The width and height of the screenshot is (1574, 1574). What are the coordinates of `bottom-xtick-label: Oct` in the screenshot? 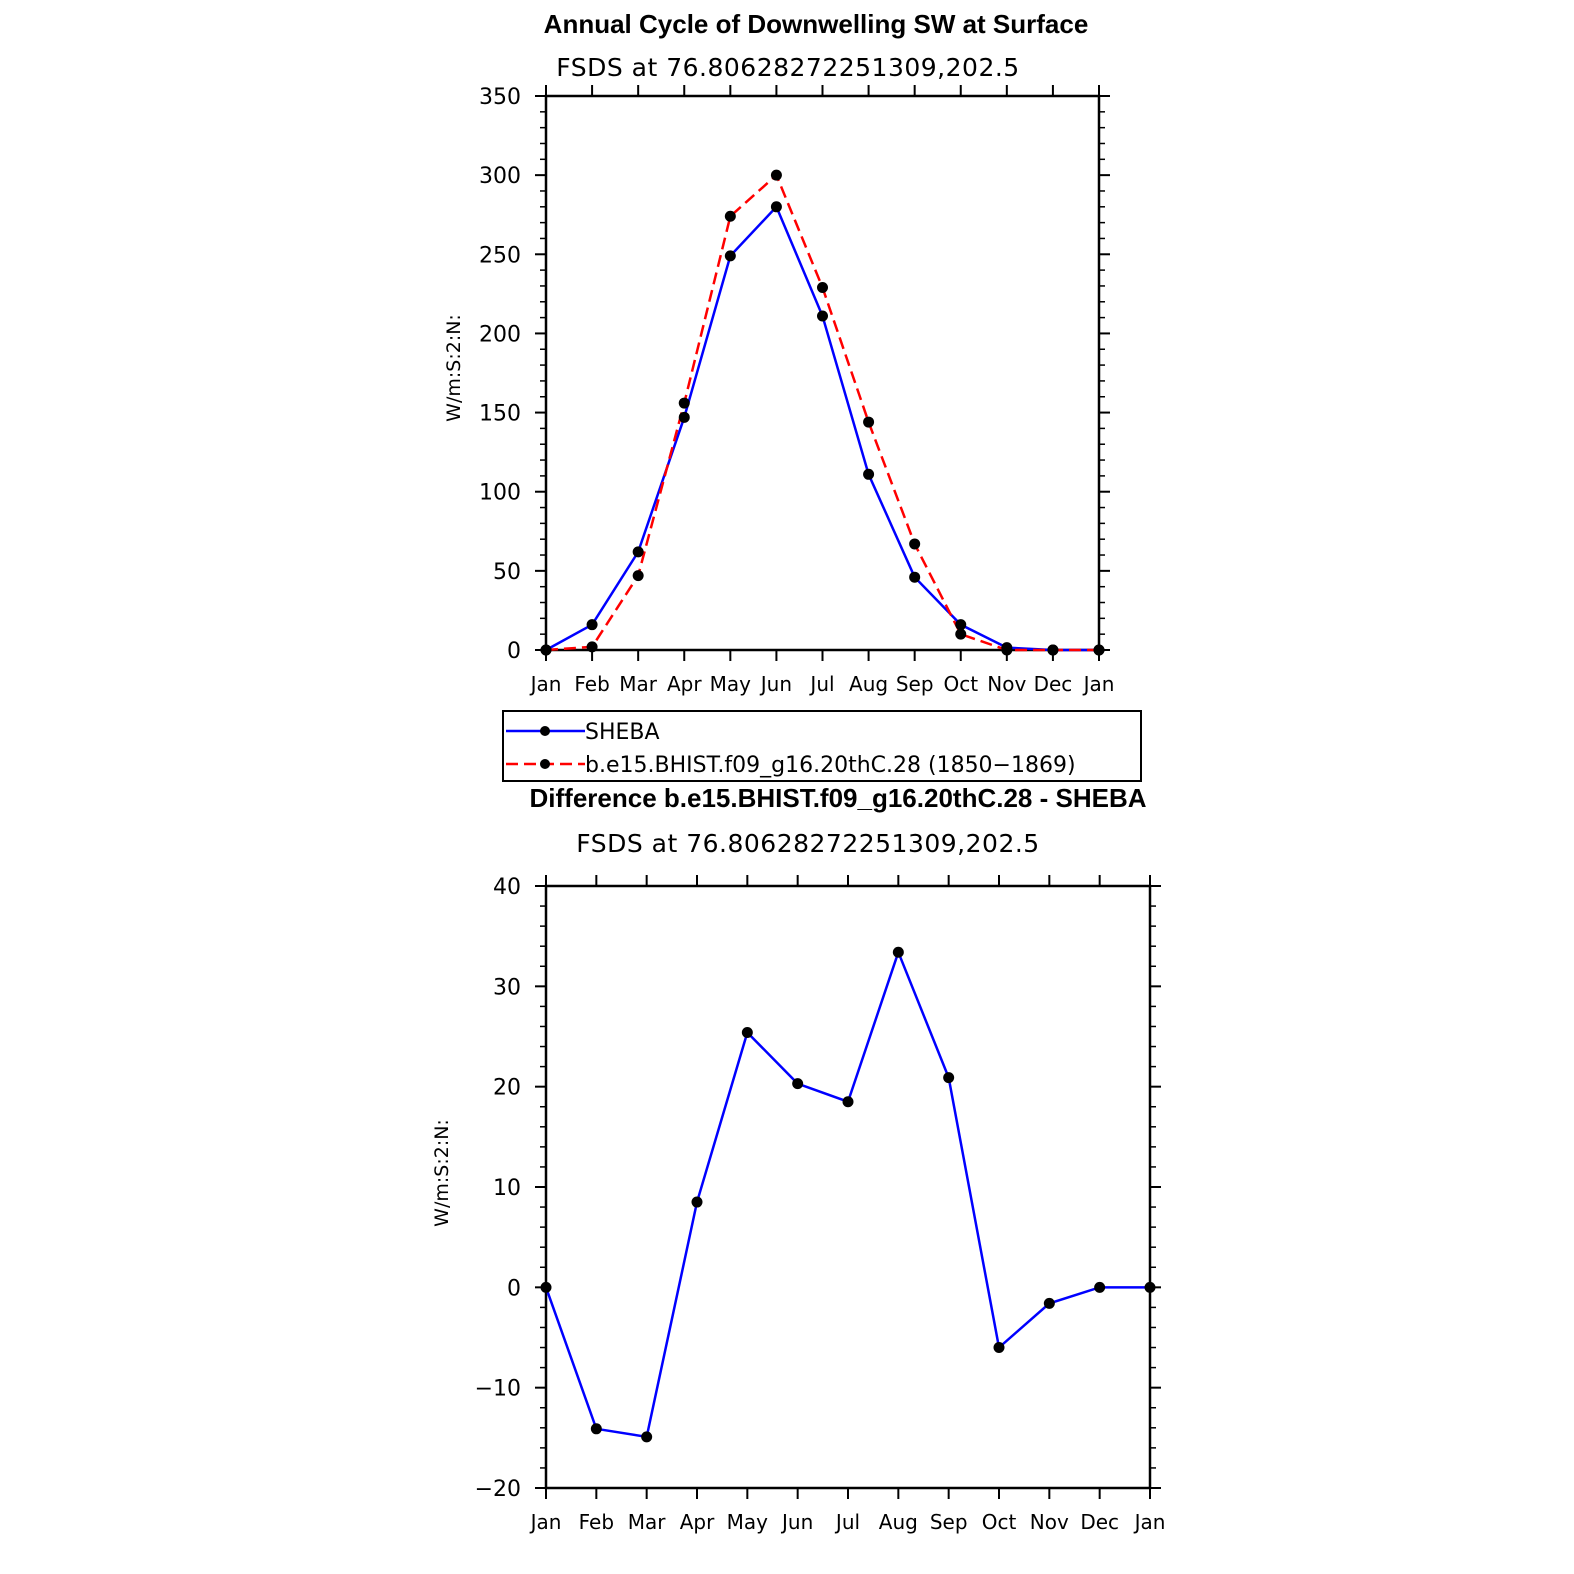 It's located at (999, 1522).